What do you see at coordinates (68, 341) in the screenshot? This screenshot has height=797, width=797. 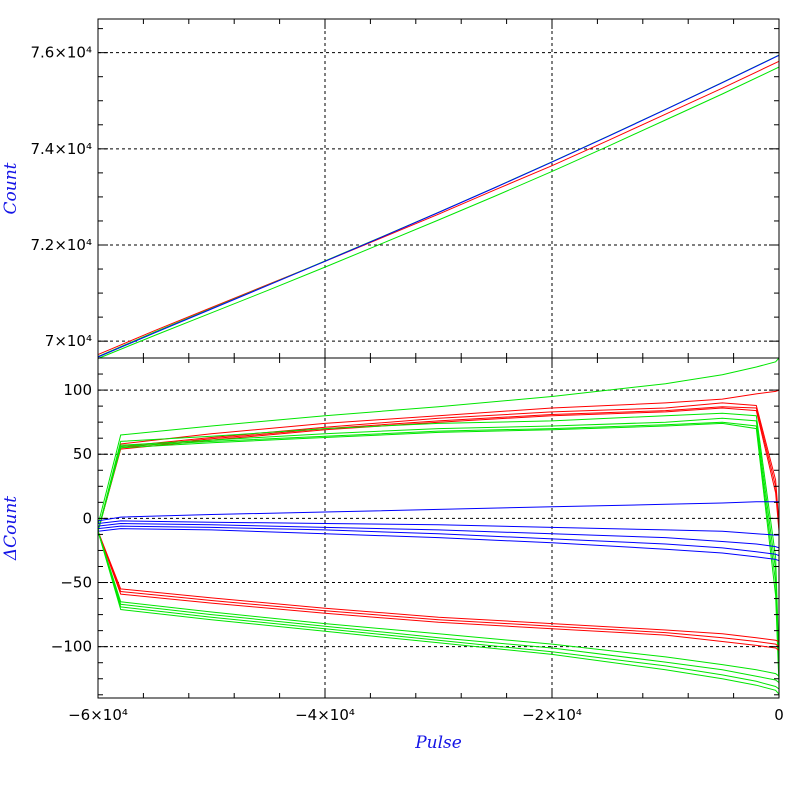 I see `top-y-tick-label: 7×10⁴` at bounding box center [68, 341].